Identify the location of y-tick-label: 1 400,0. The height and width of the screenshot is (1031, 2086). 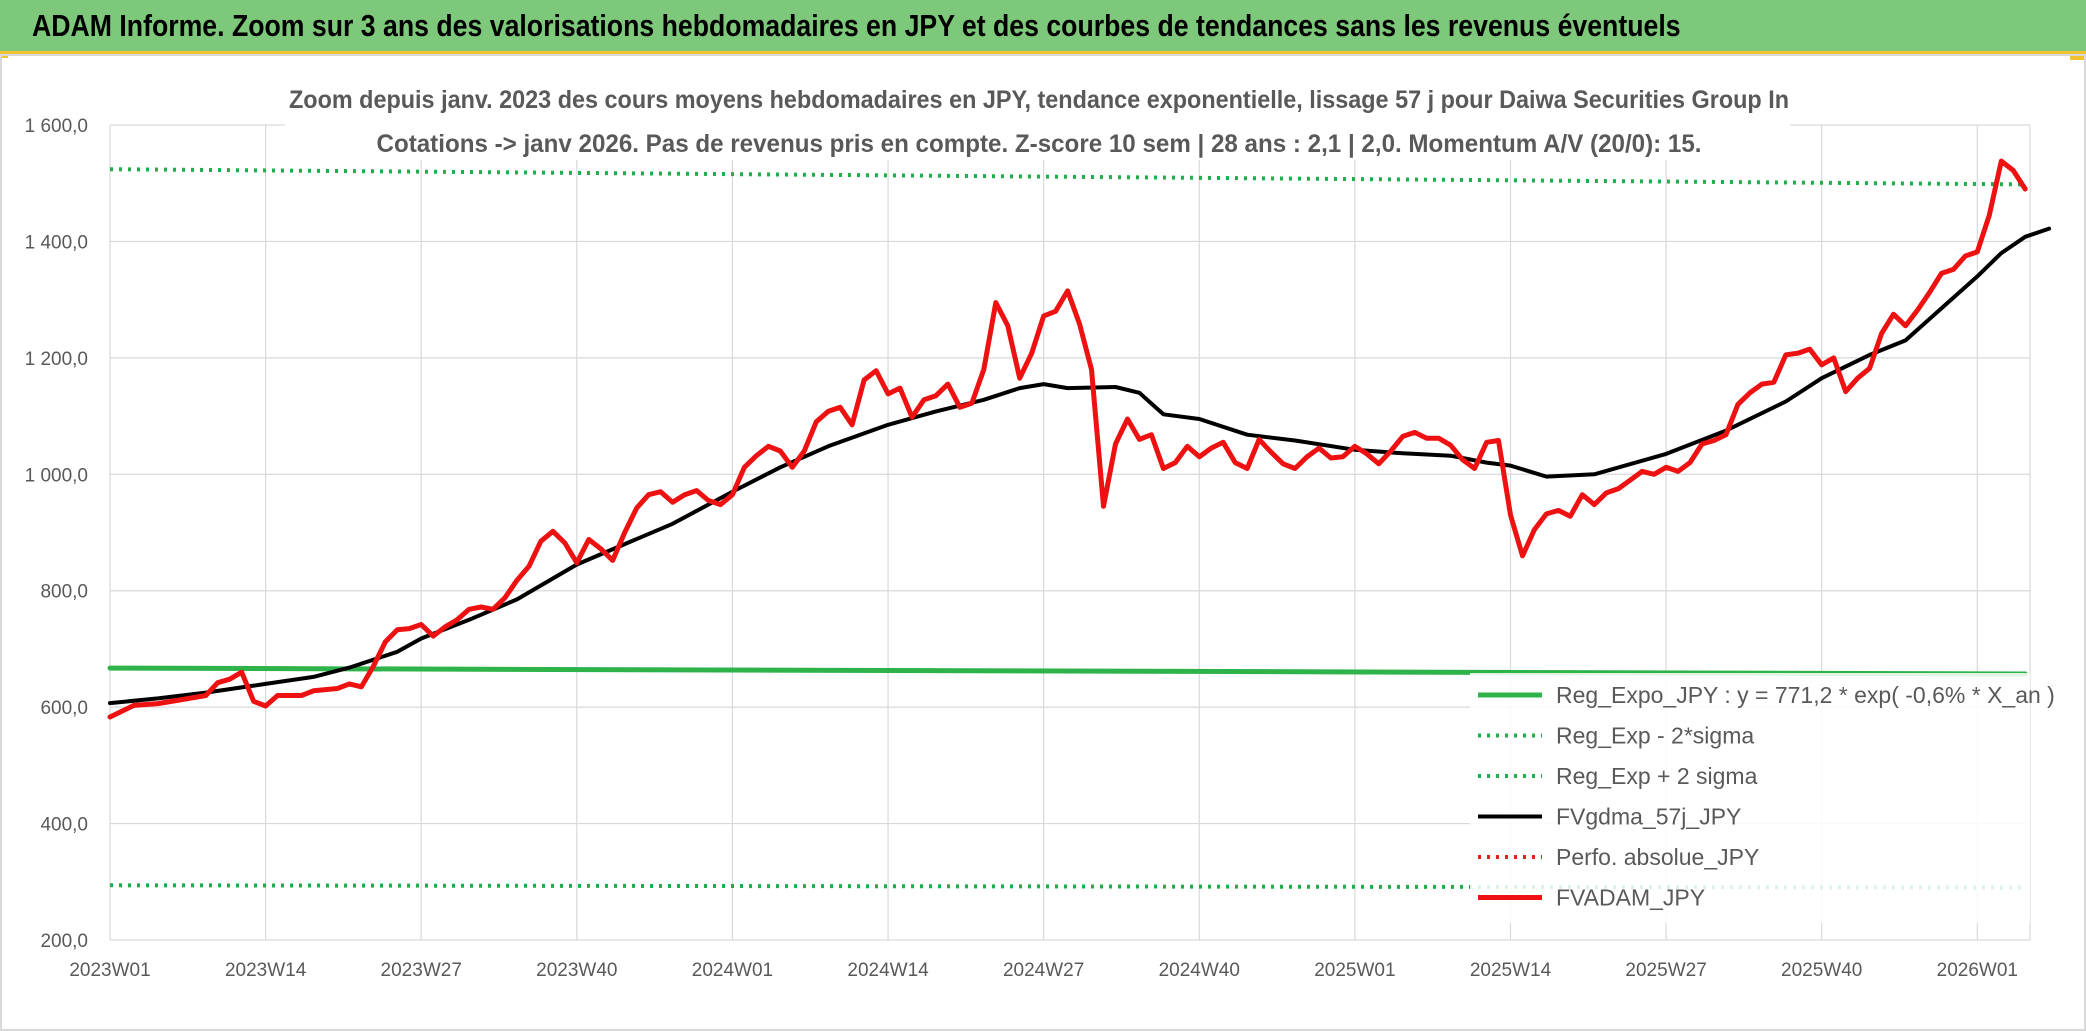
(56, 242).